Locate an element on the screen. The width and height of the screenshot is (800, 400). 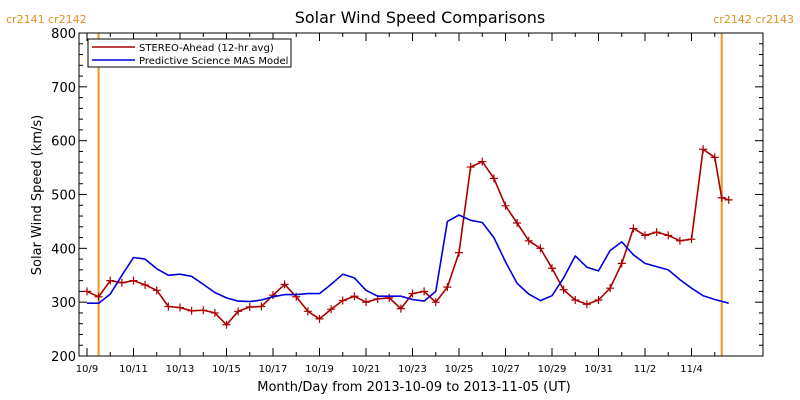
rotation-marker-left-label: cr2141 cr2142 is located at coordinates (46, 19).